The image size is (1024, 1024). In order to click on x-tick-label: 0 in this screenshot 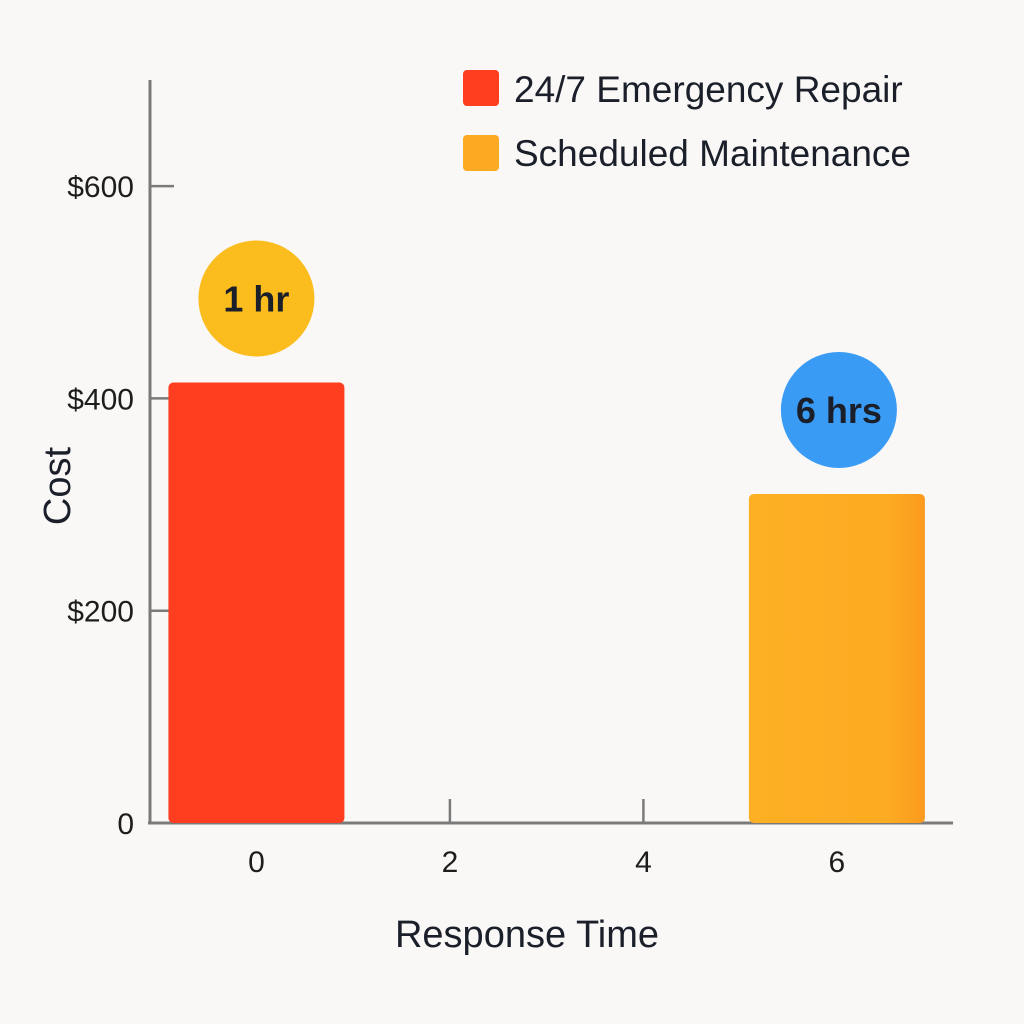, I will do `click(256, 862)`.